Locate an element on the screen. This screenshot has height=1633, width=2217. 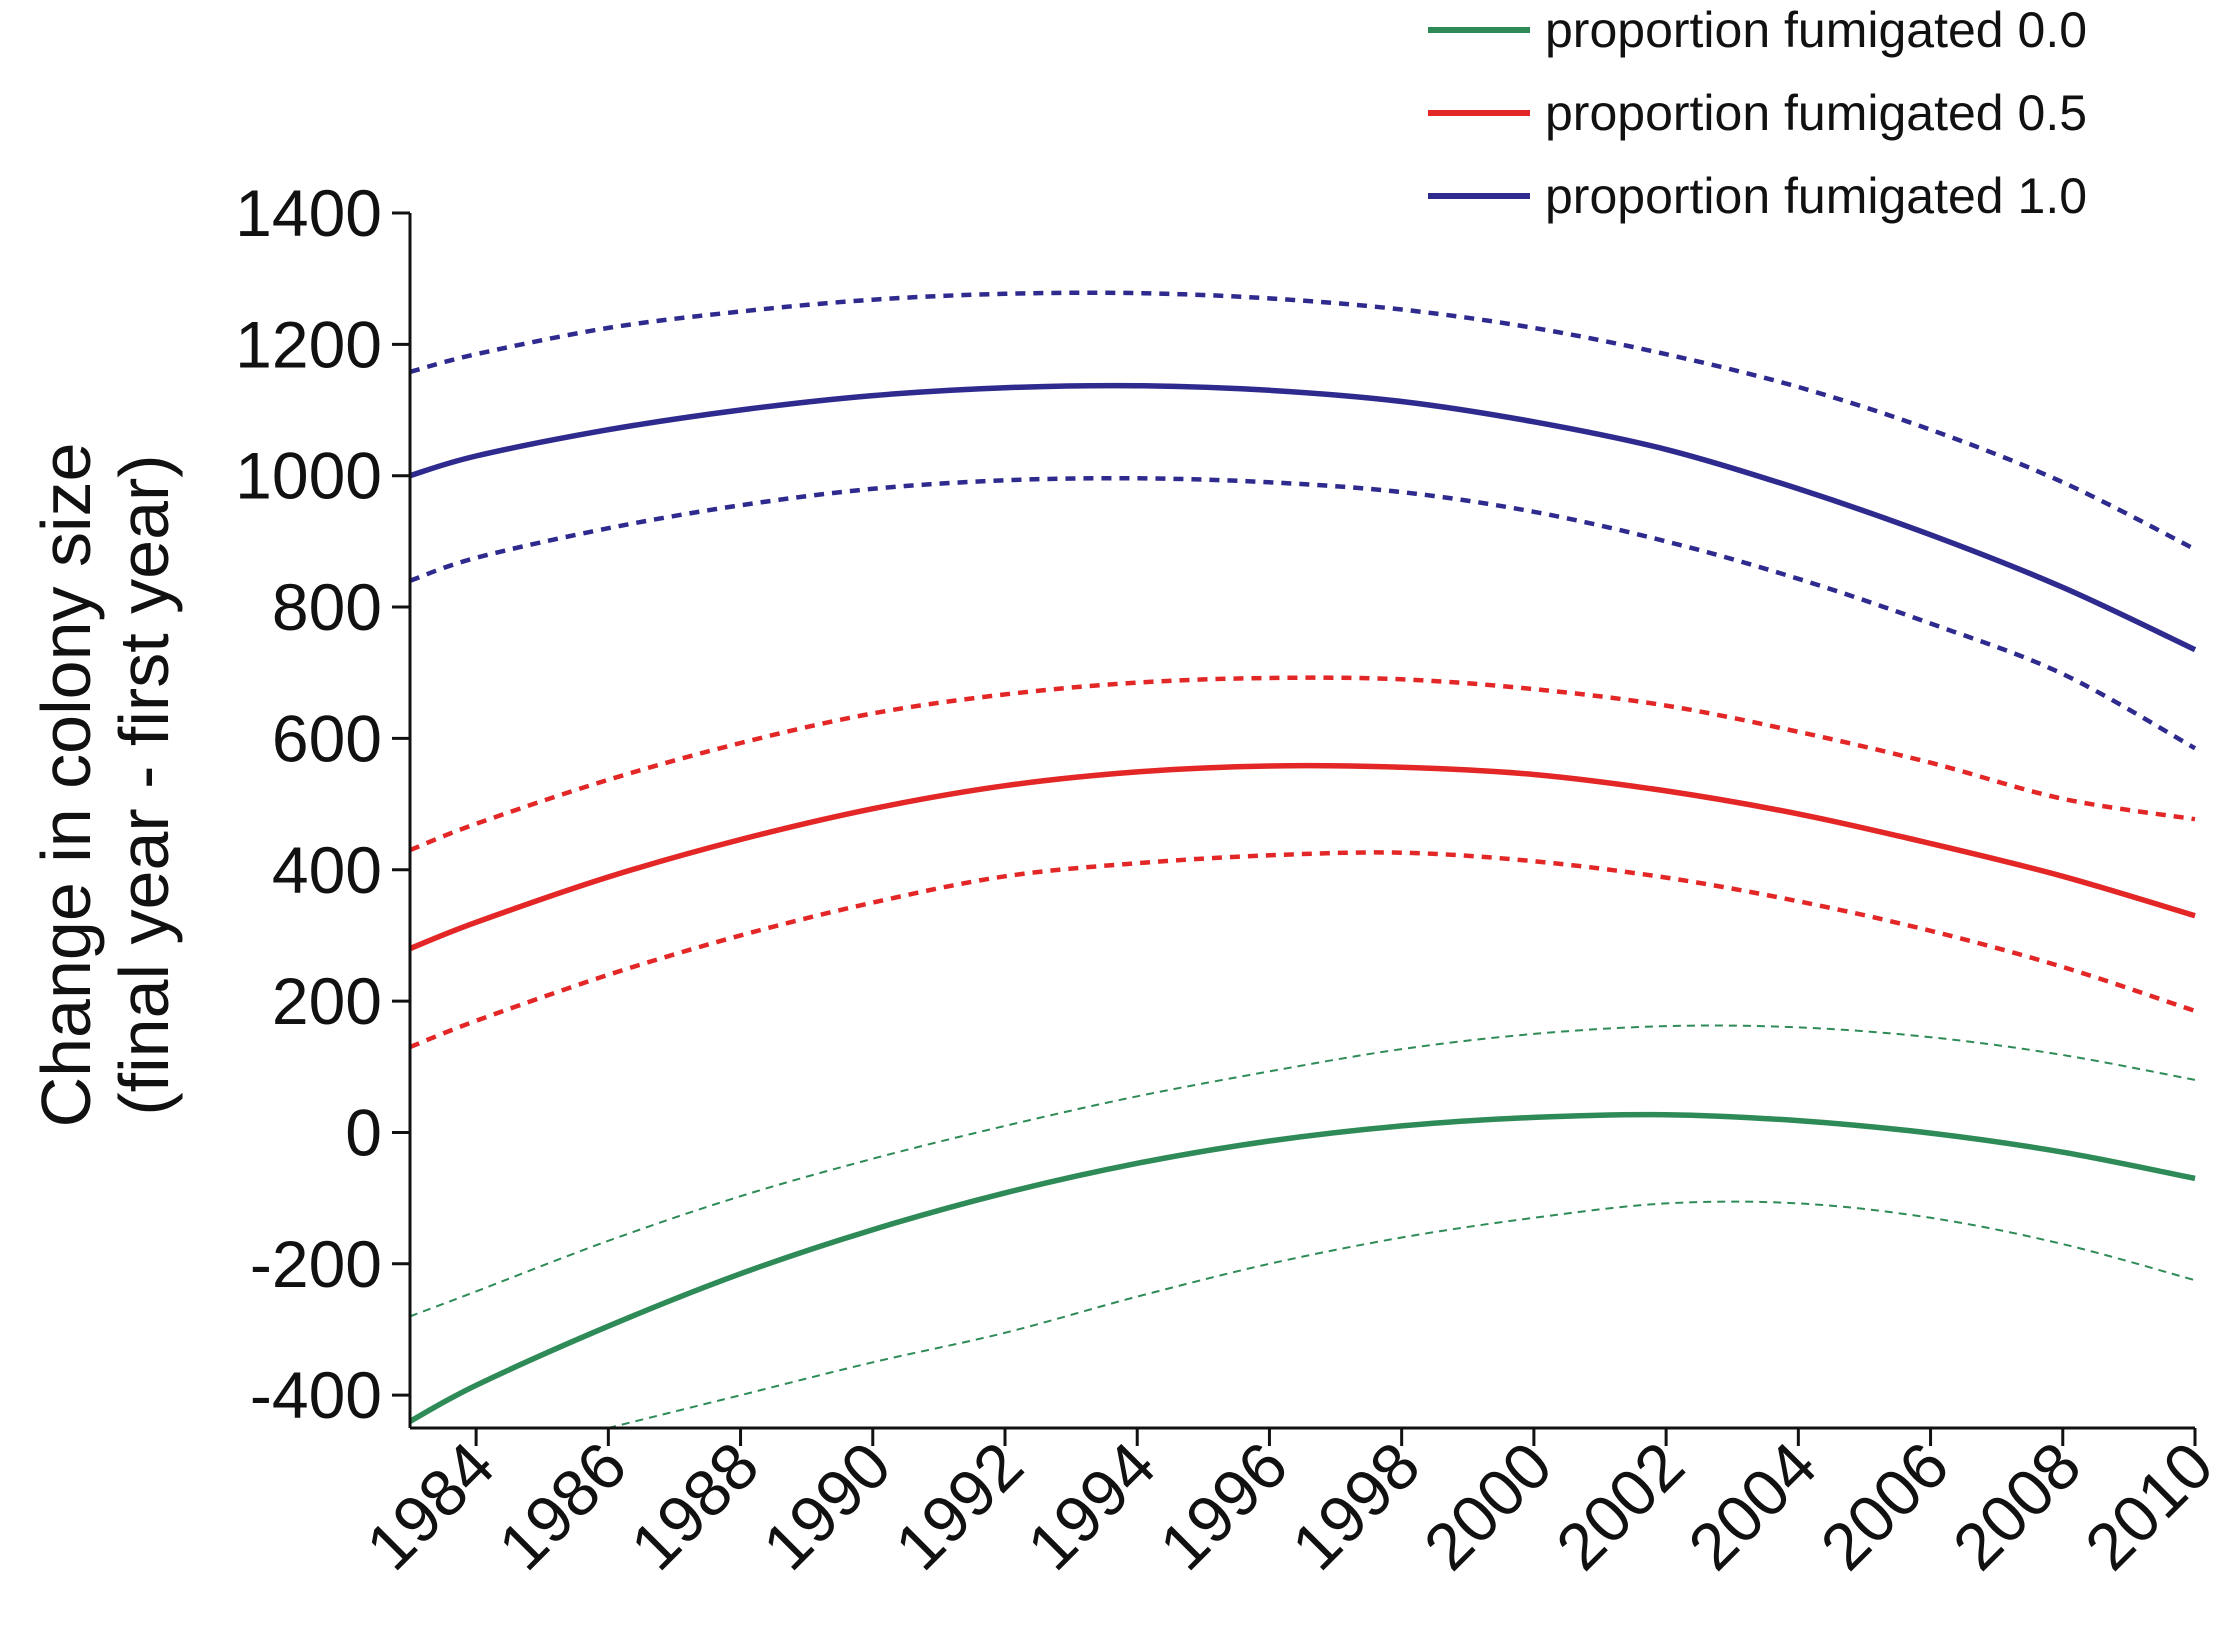
x-tick-label: 1990 is located at coordinates (827, 1506).